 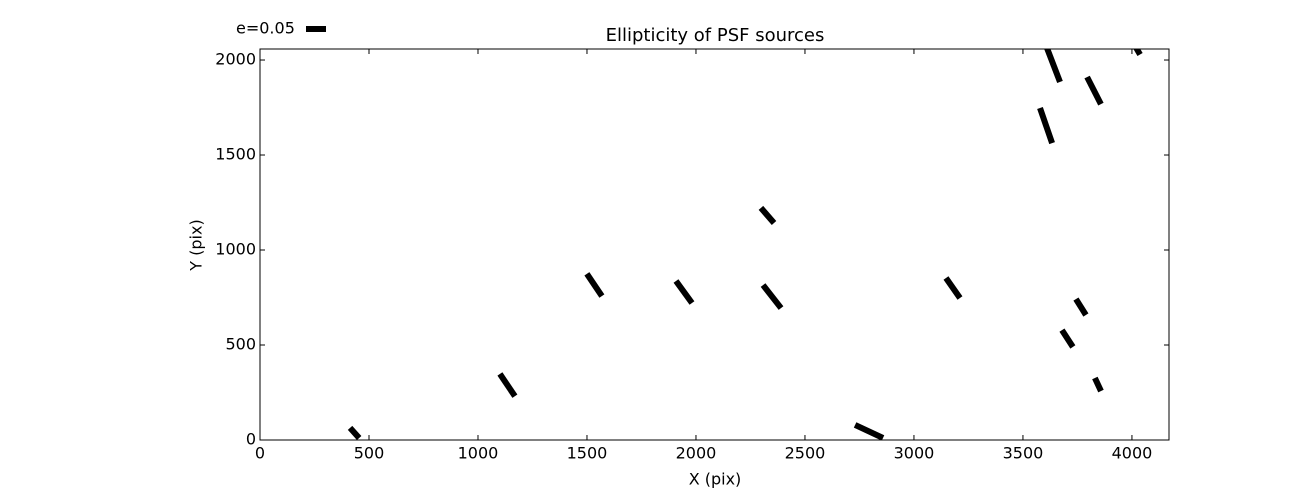 What do you see at coordinates (235, 59) in the screenshot?
I see `y-tick-label: 2000` at bounding box center [235, 59].